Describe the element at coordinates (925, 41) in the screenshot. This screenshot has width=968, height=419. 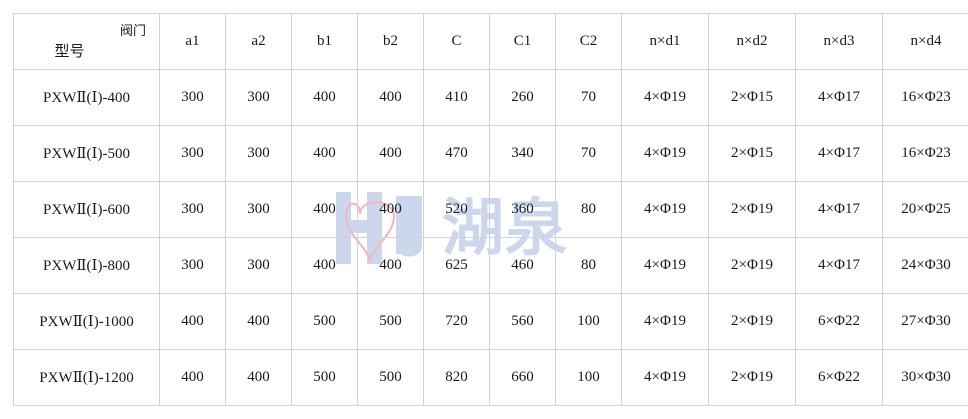
I see `header-cell-nd4: n×d4` at that location.